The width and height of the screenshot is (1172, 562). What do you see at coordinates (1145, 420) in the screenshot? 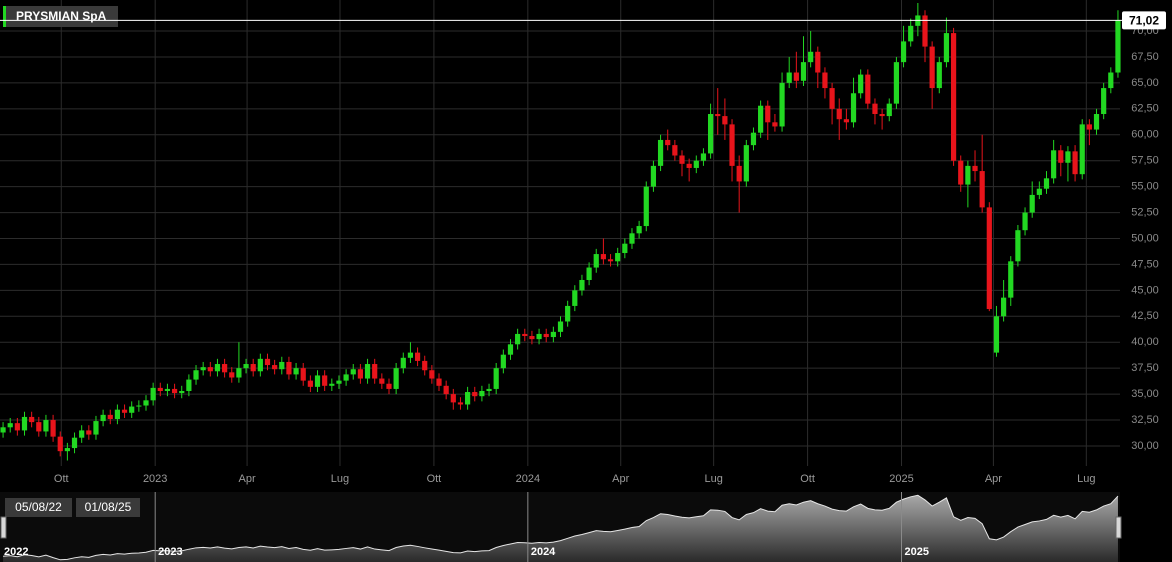
I see `y-tick-label: 32,50` at bounding box center [1145, 420].